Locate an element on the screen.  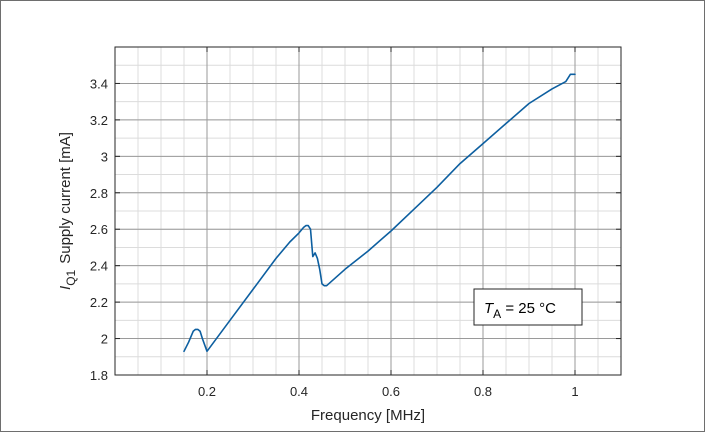
y-axis-label: IQ1 Supply current [mA] is located at coordinates (67, 211).